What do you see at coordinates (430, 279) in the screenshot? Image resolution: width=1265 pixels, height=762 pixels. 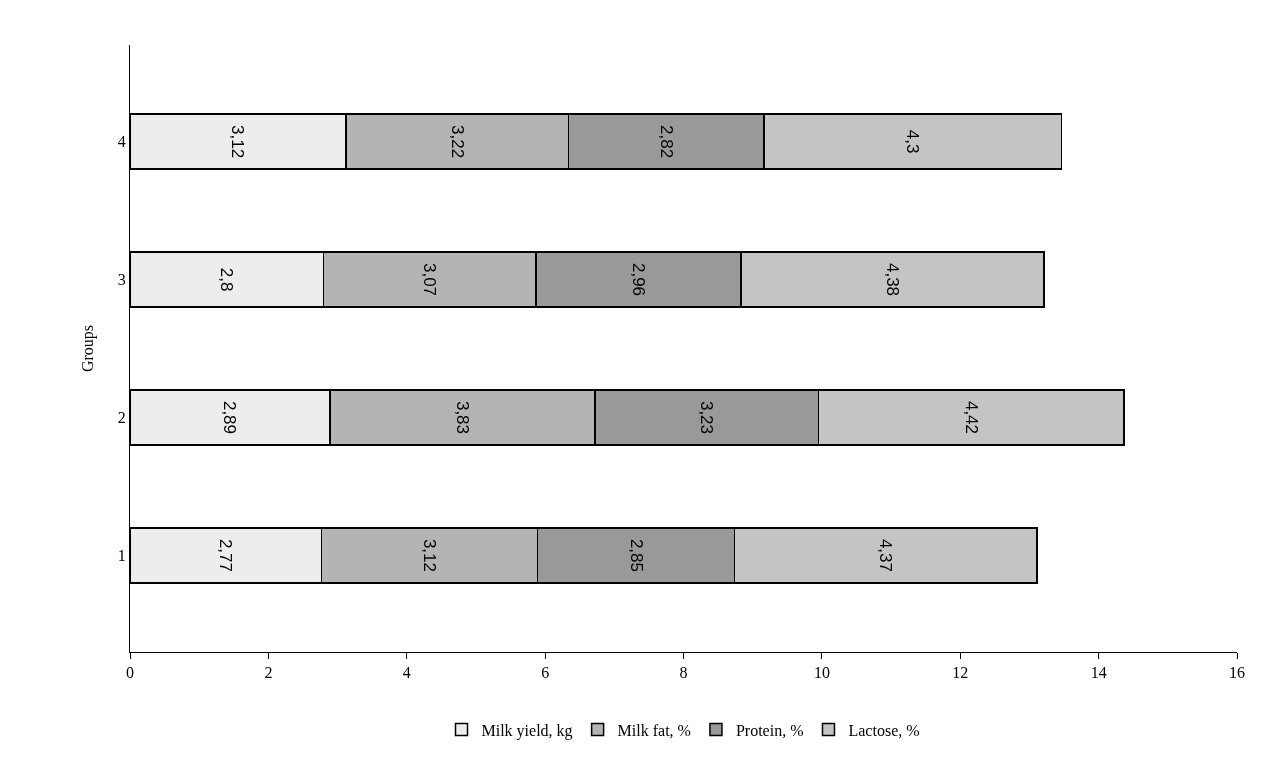 I see `data-label: 3,07` at bounding box center [430, 279].